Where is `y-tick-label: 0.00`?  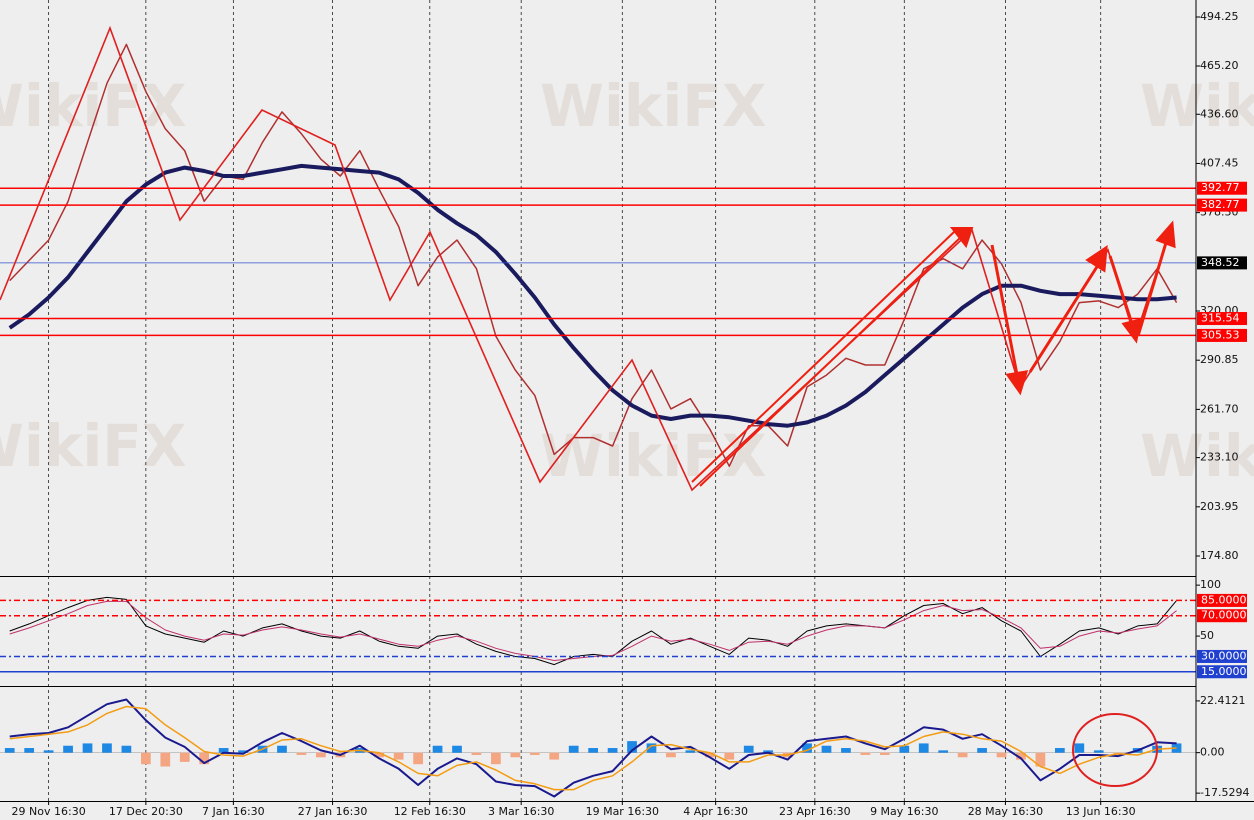
y-tick-label: 0.00 is located at coordinates (1212, 752).